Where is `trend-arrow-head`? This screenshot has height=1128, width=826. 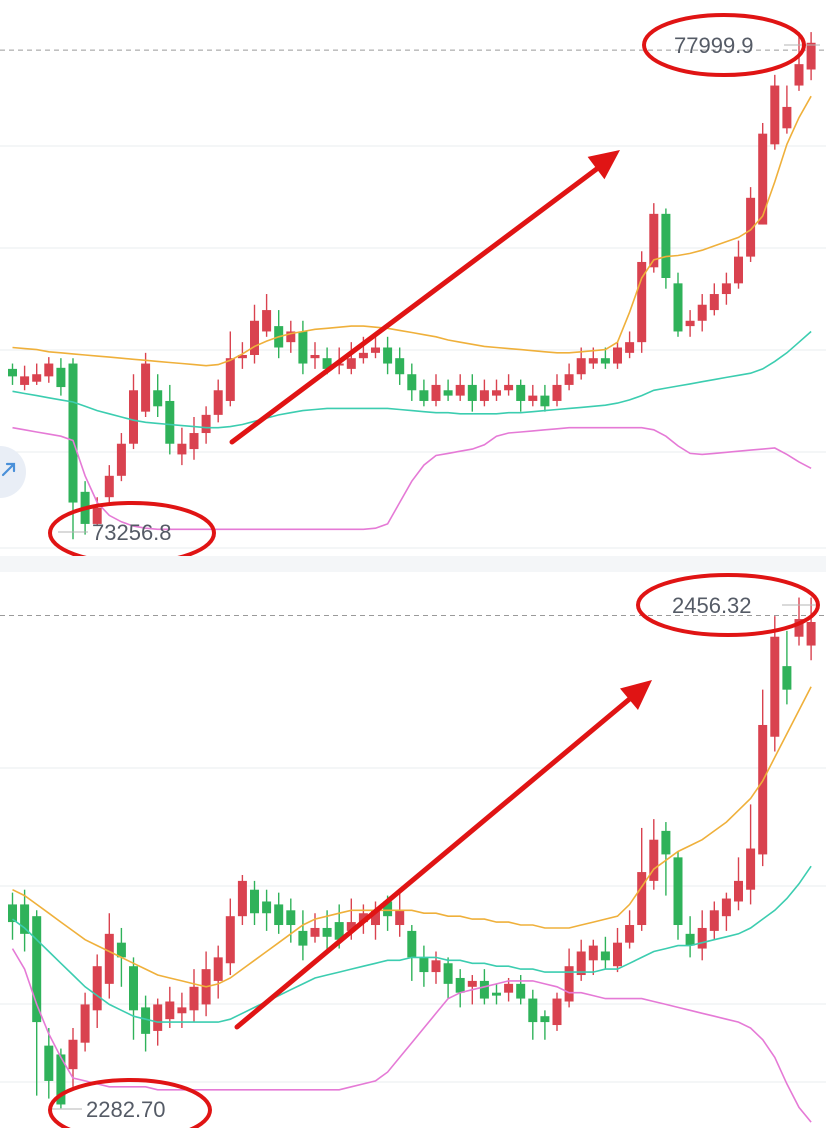 trend-arrow-head is located at coordinates (603, 165).